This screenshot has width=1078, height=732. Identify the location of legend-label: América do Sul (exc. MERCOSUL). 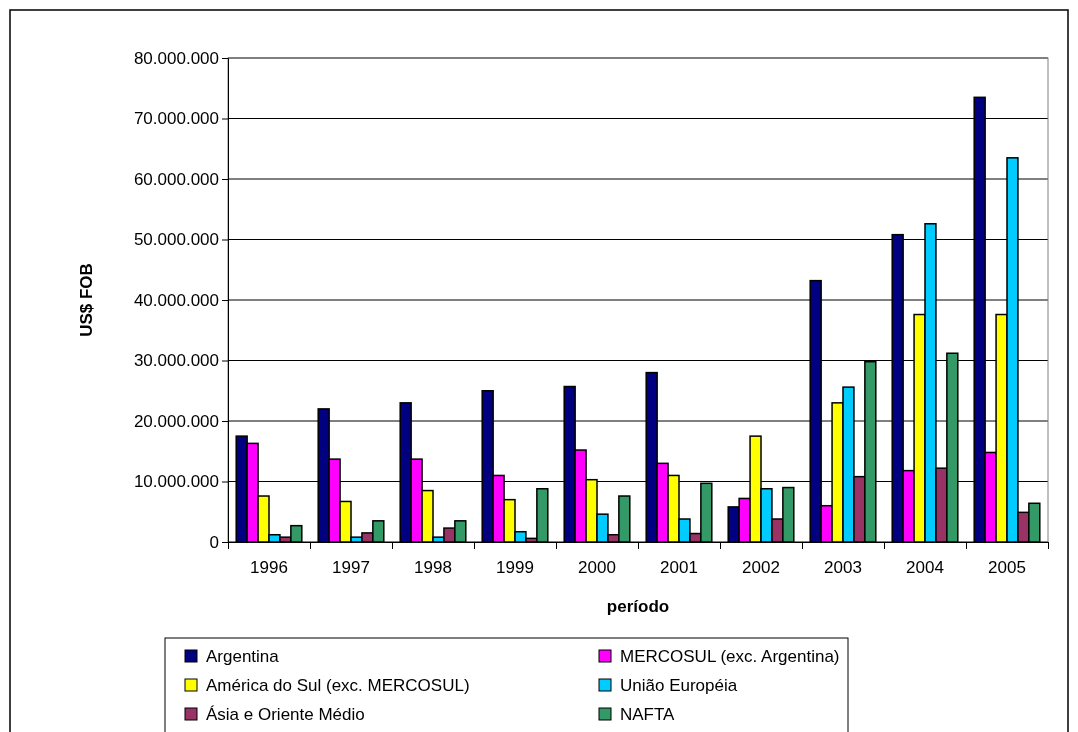
(338, 685).